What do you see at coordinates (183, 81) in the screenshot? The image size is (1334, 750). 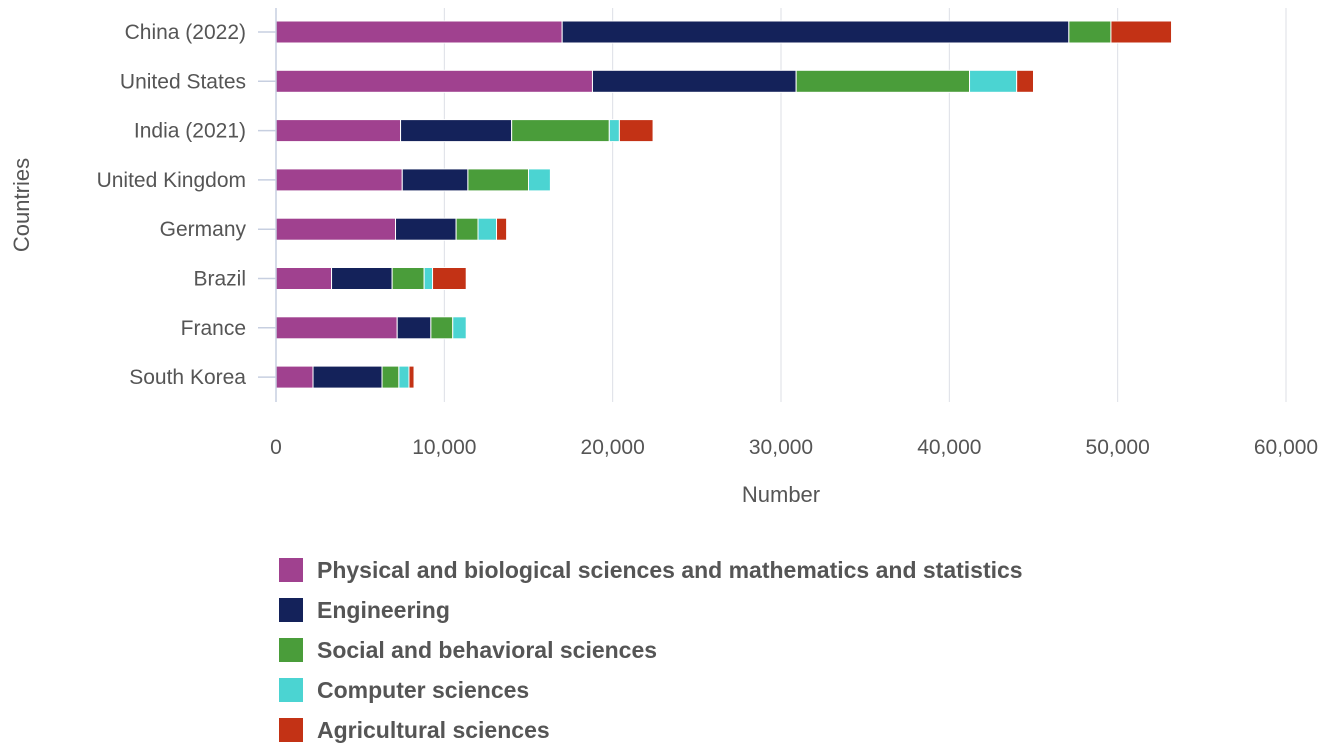 I see `y-tick-label: United States` at bounding box center [183, 81].